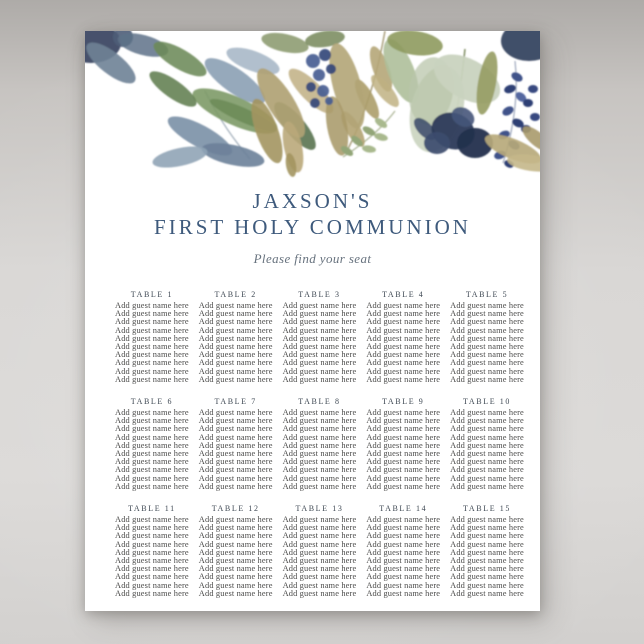 Image resolution: width=644 pixels, height=644 pixels. I want to click on table-title: TABLE 12, so click(235, 509).